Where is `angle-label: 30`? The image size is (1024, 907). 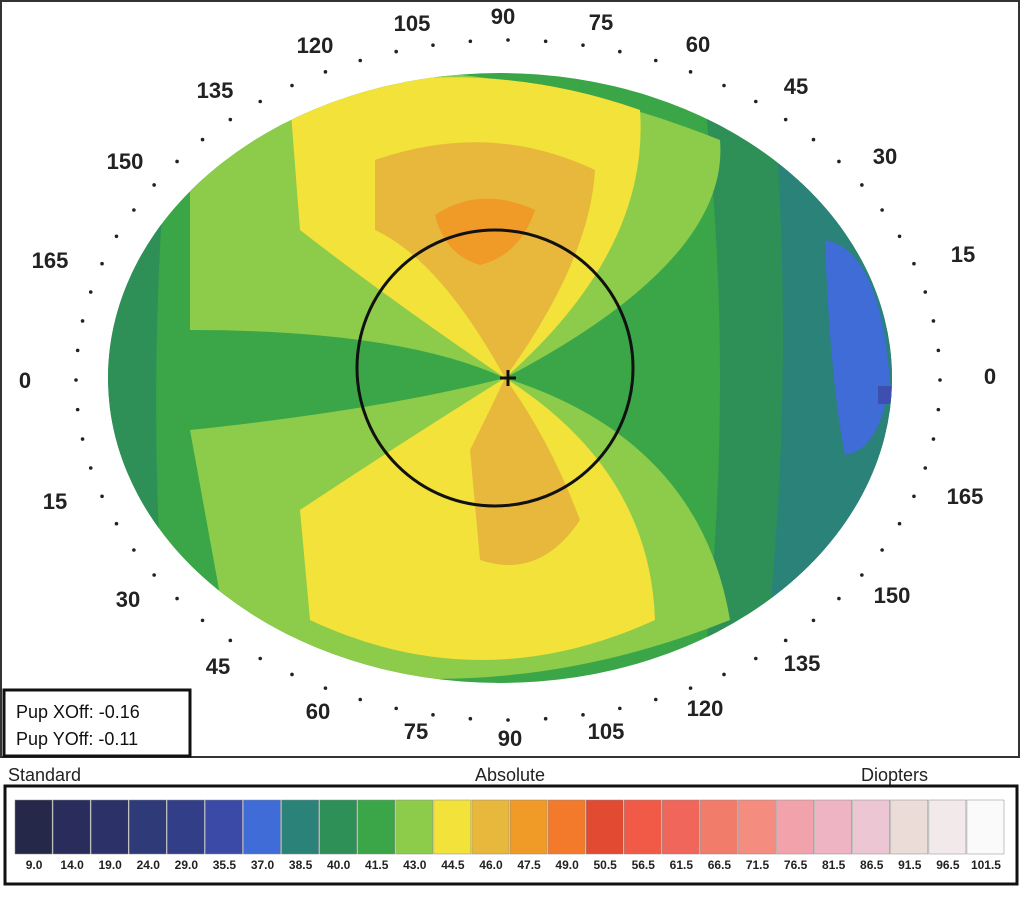
angle-label: 30 is located at coordinates (128, 599).